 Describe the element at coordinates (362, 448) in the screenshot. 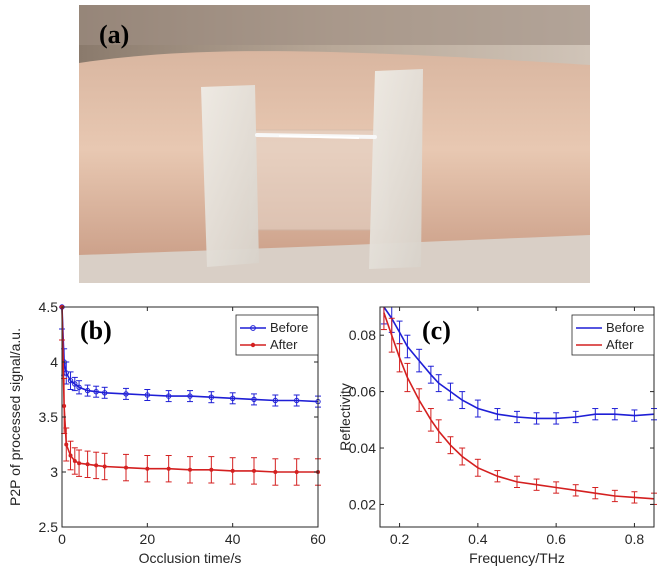

I see `y-tick-label: 0.04` at that location.